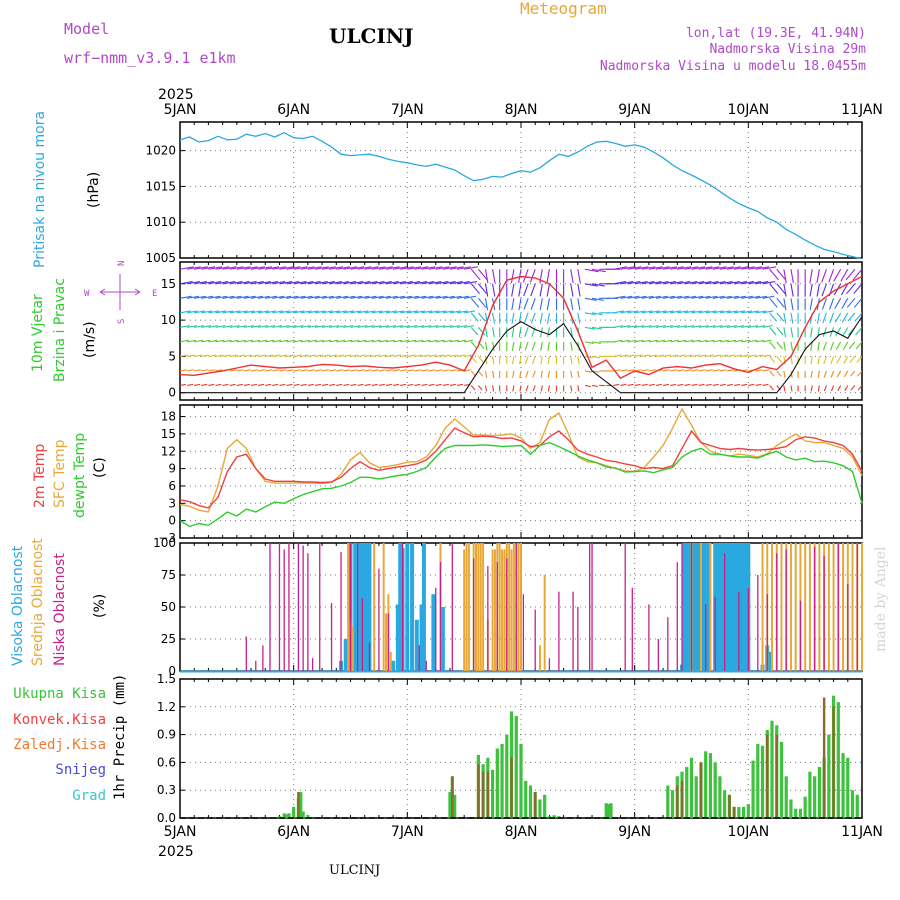  Describe the element at coordinates (67, 189) in the screenshot. I see `pressure-axis-title: Pritisak na nivou mora (hPa)` at that location.